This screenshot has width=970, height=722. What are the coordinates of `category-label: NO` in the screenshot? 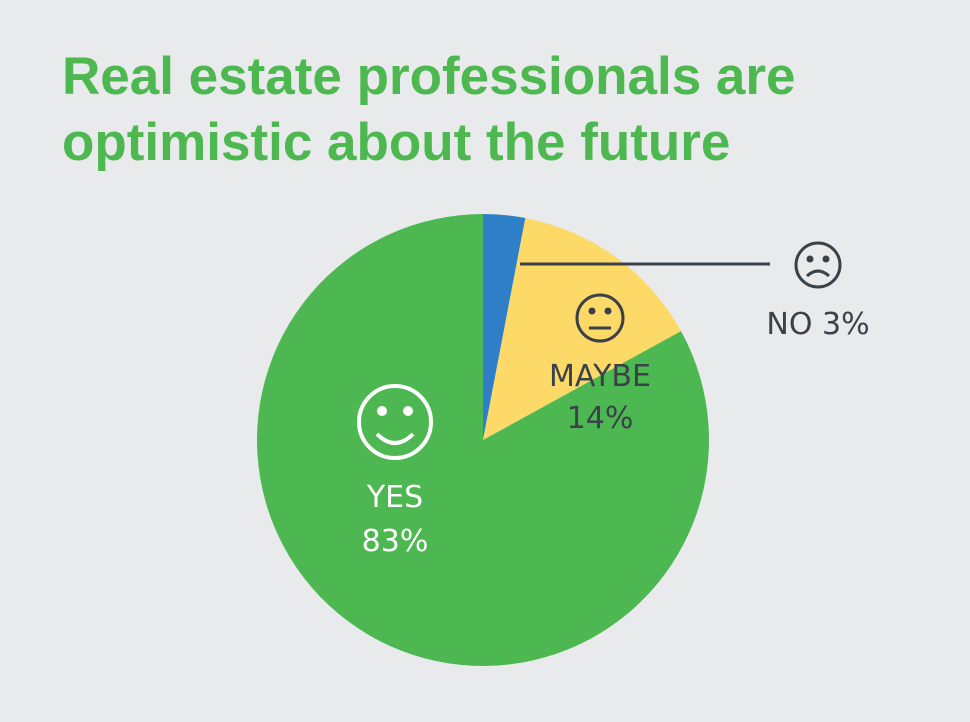 It's located at (789, 324).